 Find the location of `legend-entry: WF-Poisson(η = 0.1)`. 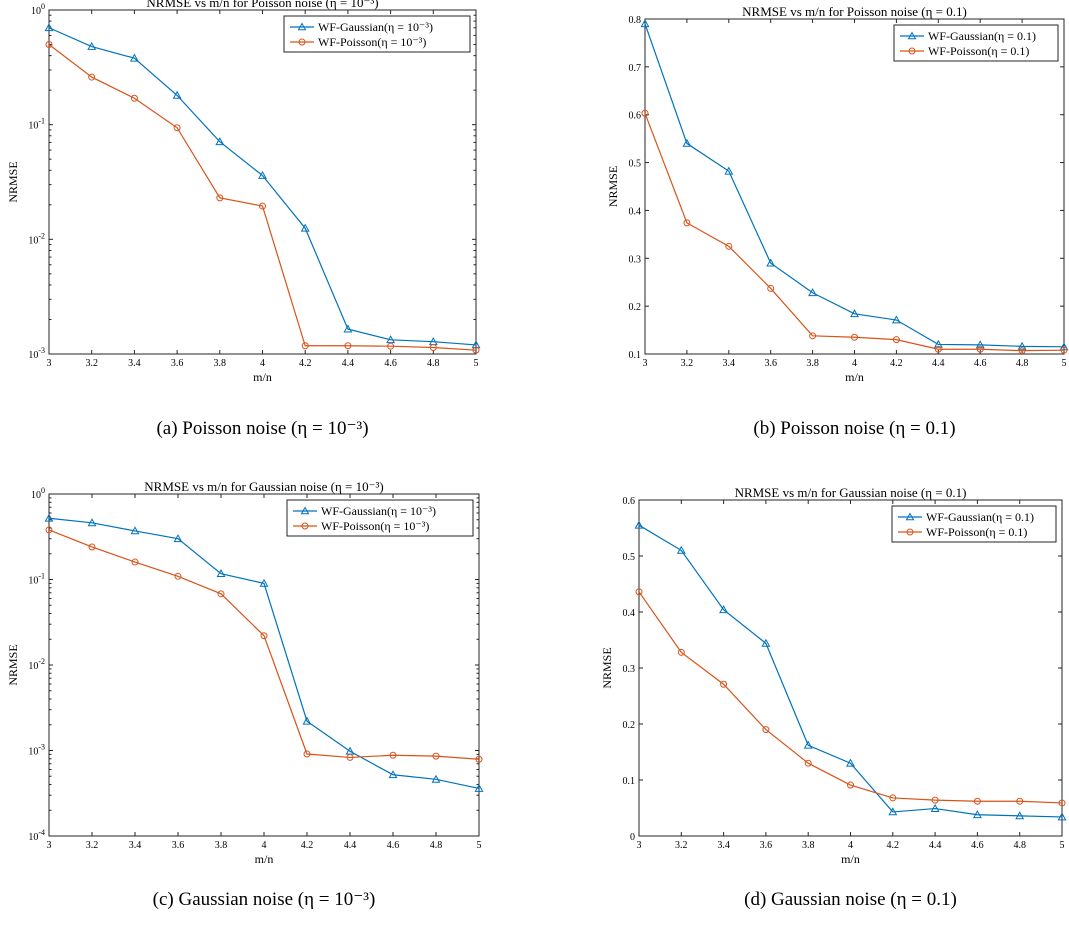

legend-entry: WF-Poisson(η = 0.1) is located at coordinates (978, 51).